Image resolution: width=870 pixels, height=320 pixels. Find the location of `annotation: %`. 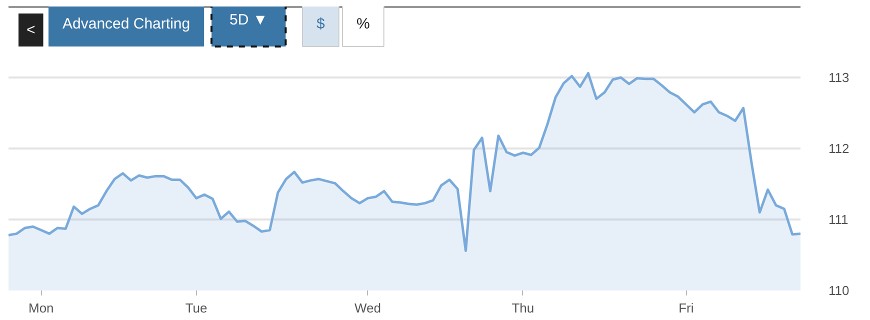

annotation: % is located at coordinates (363, 24).